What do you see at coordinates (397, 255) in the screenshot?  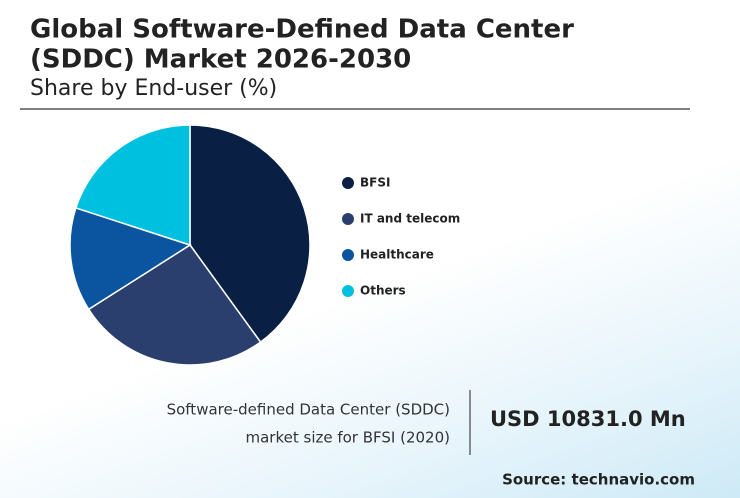 I see `legend-label: Healthcare` at bounding box center [397, 255].